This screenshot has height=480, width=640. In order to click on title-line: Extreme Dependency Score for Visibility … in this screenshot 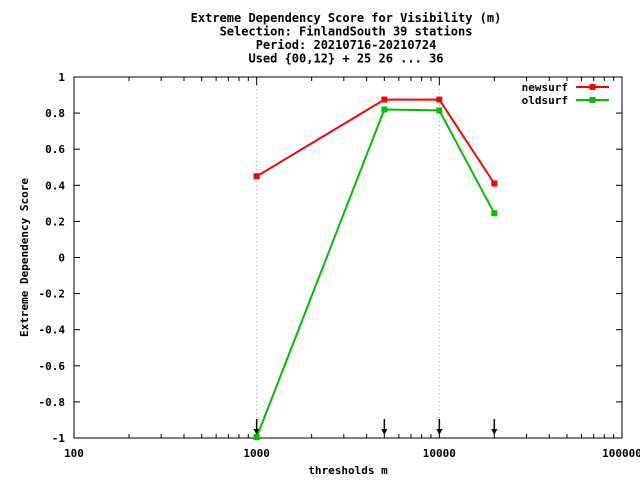, I will do `click(346, 18)`.